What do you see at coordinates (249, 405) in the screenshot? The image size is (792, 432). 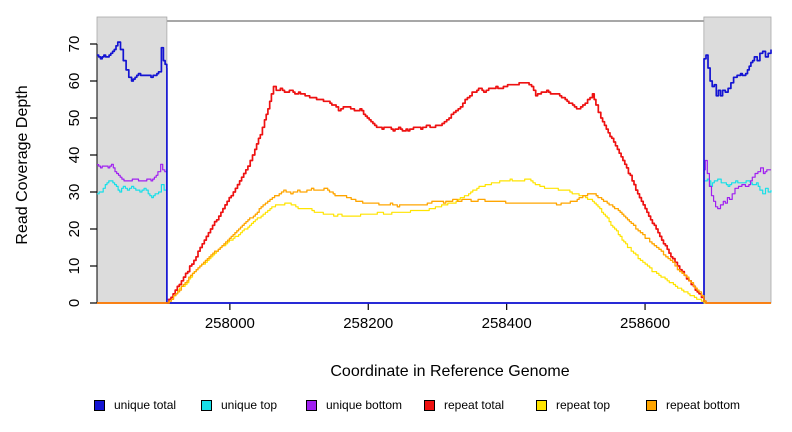 I see `legend-label: unique top` at bounding box center [249, 405].